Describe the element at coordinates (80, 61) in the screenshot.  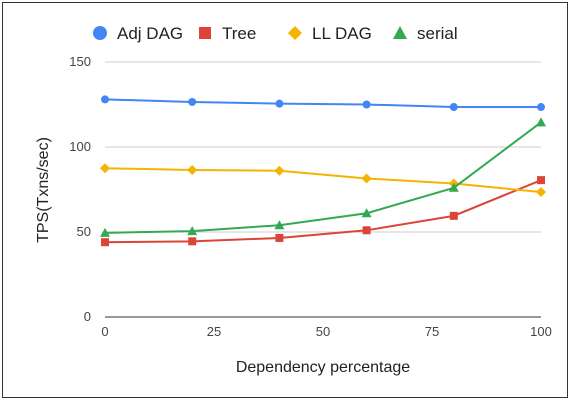
I see `y-tick-label: 150` at that location.